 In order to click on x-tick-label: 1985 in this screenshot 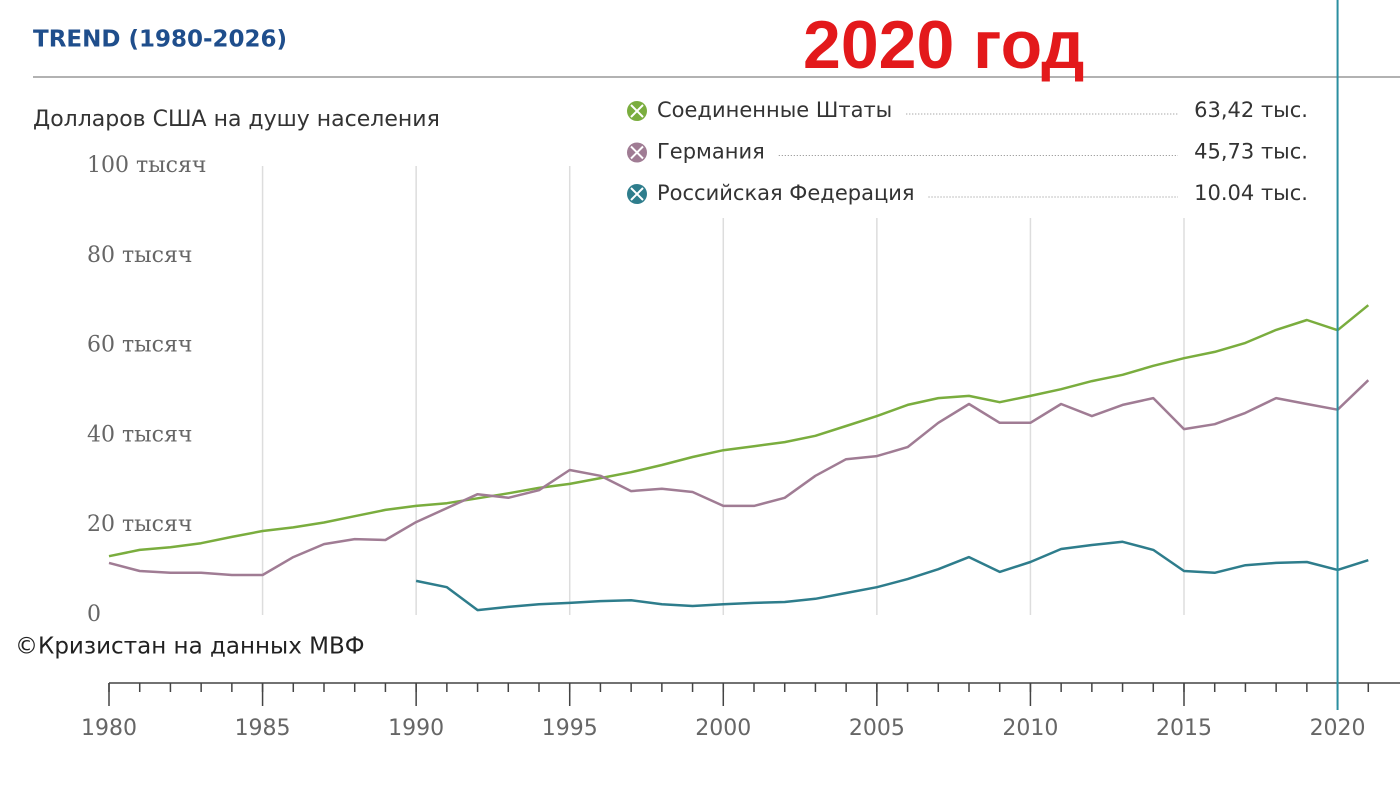, I will do `click(263, 728)`.